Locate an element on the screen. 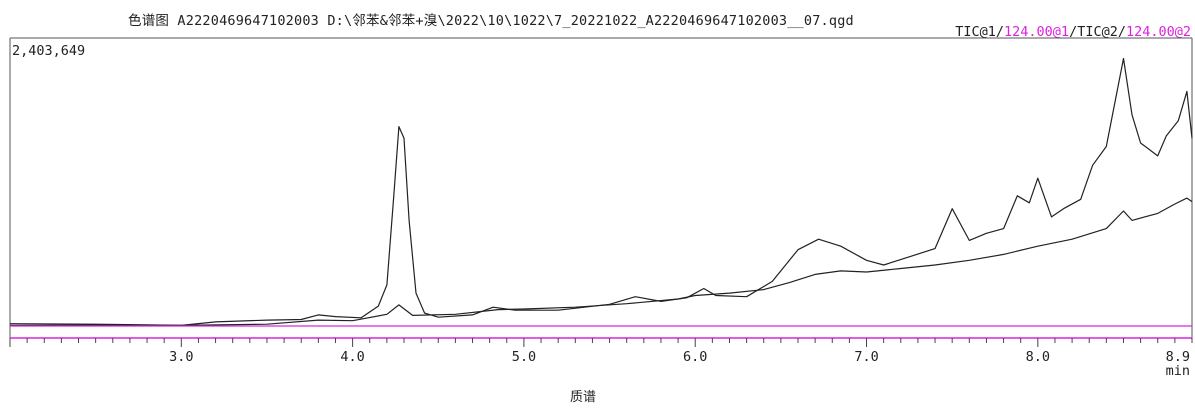  x-tick-label: 6.0 is located at coordinates (695, 357).